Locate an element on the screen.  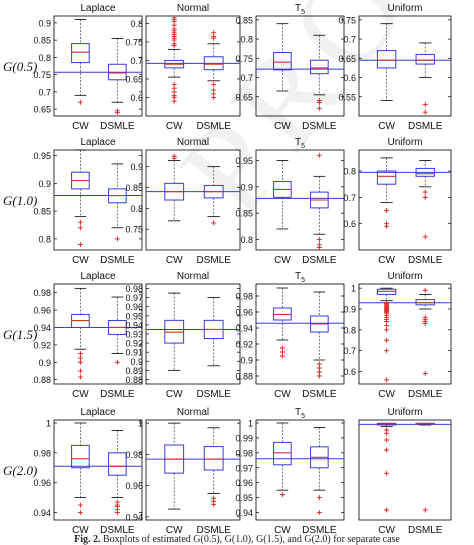
panel-1-1-title: Laplace is located at coordinates (97, 8).